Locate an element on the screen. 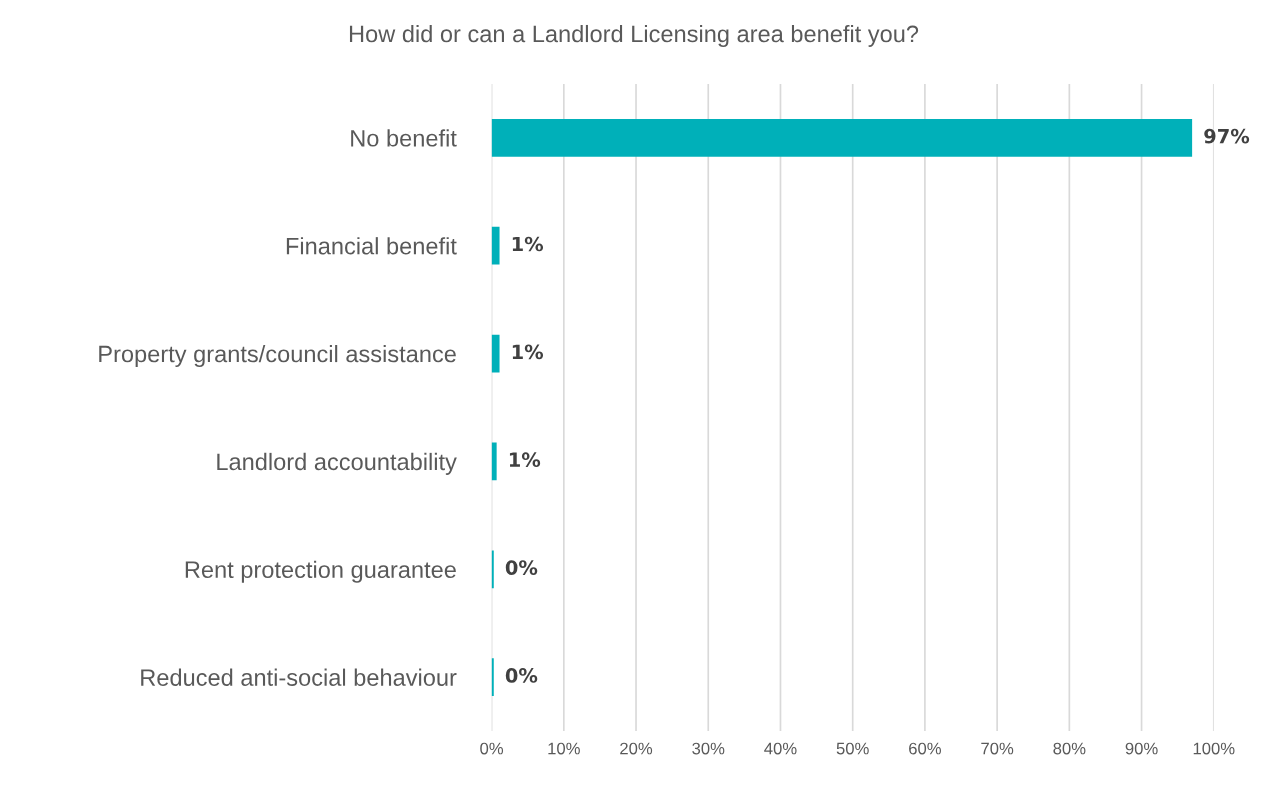  x-tick-label: 70% is located at coordinates (997, 748).